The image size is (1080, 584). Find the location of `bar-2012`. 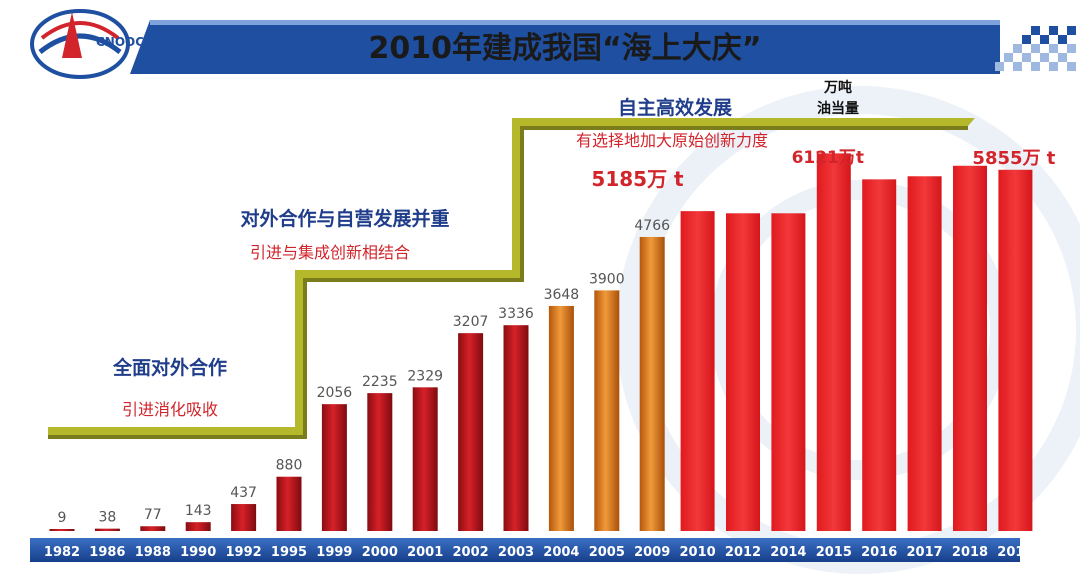

bar-2012 is located at coordinates (743, 372).